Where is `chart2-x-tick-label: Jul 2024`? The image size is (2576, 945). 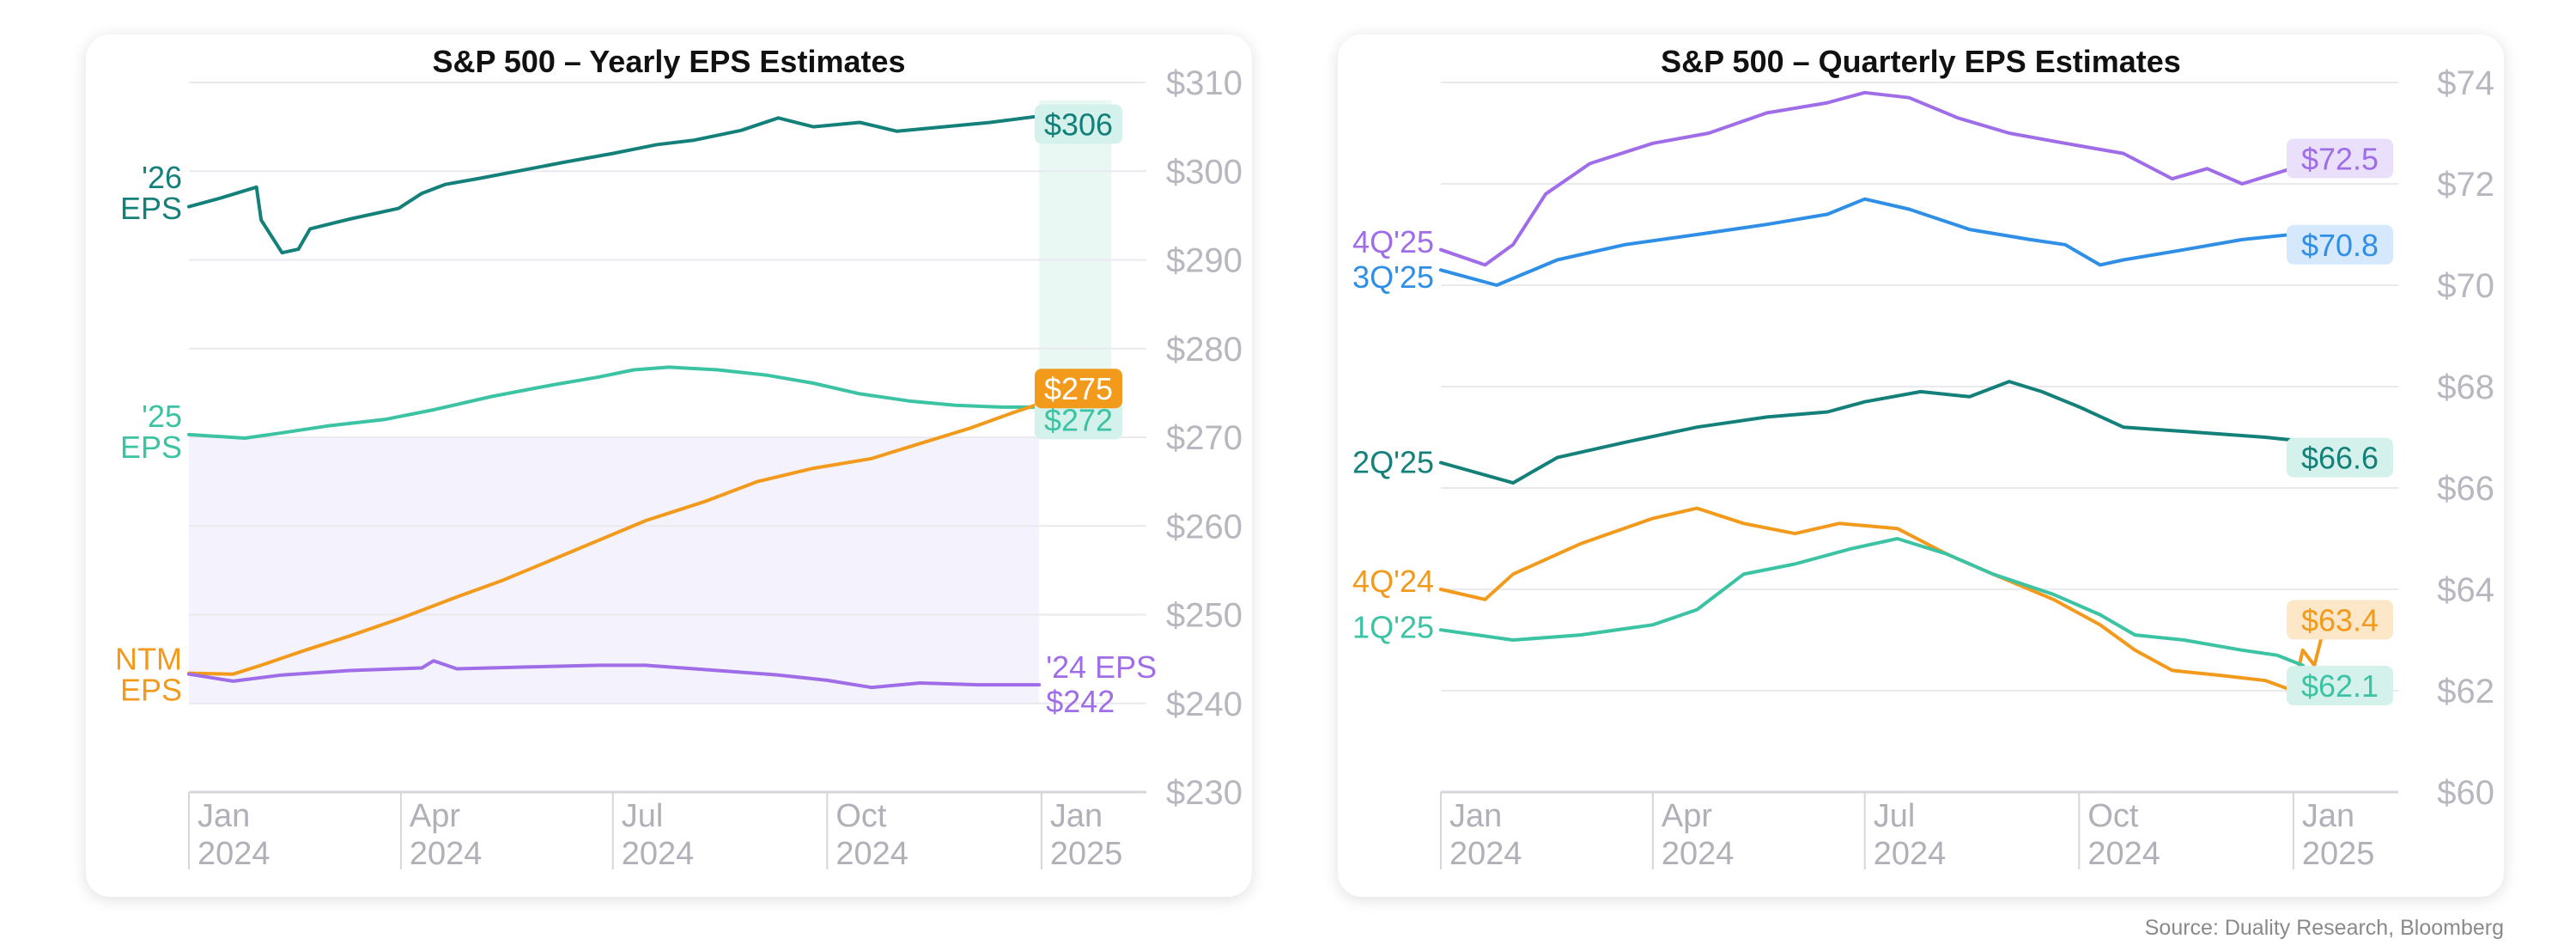
chart2-x-tick-label: Jul 2024 is located at coordinates (1910, 835).